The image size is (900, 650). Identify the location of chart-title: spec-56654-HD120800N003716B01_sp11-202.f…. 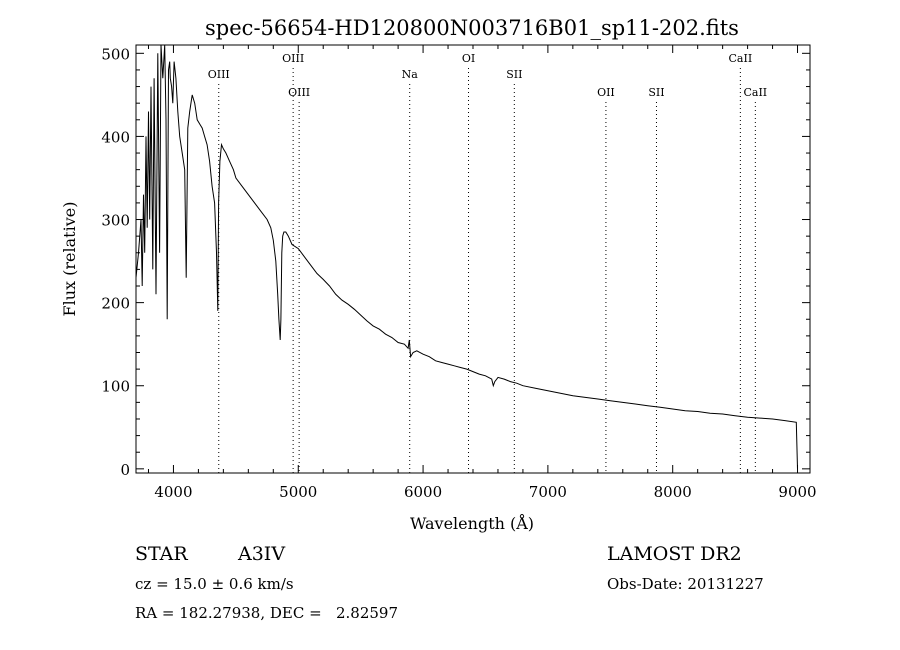
(472, 28).